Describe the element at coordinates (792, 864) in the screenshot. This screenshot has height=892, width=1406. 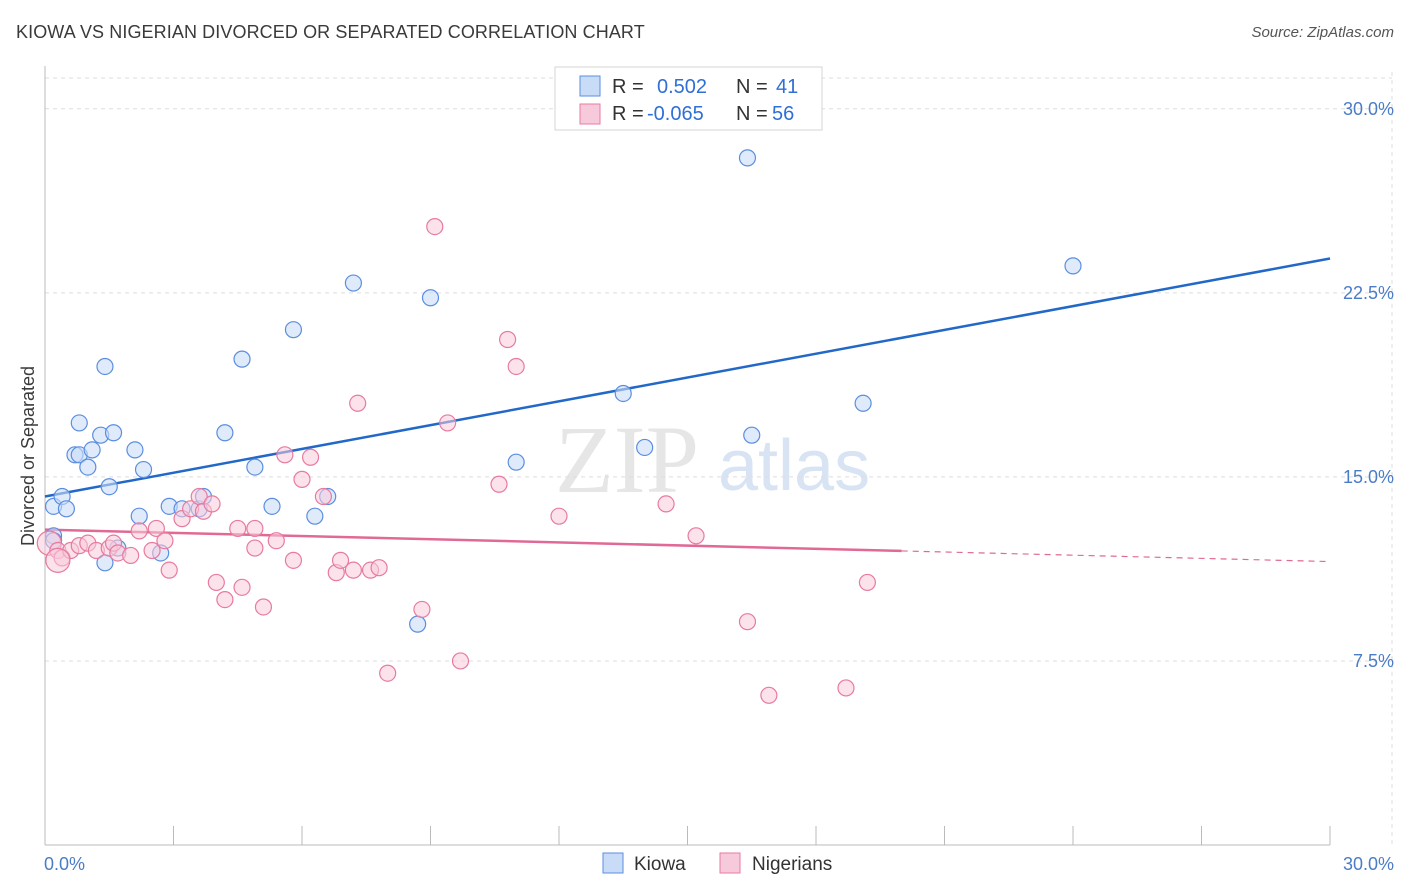
I see `legend-nigerians-label: Nigerians` at that location.